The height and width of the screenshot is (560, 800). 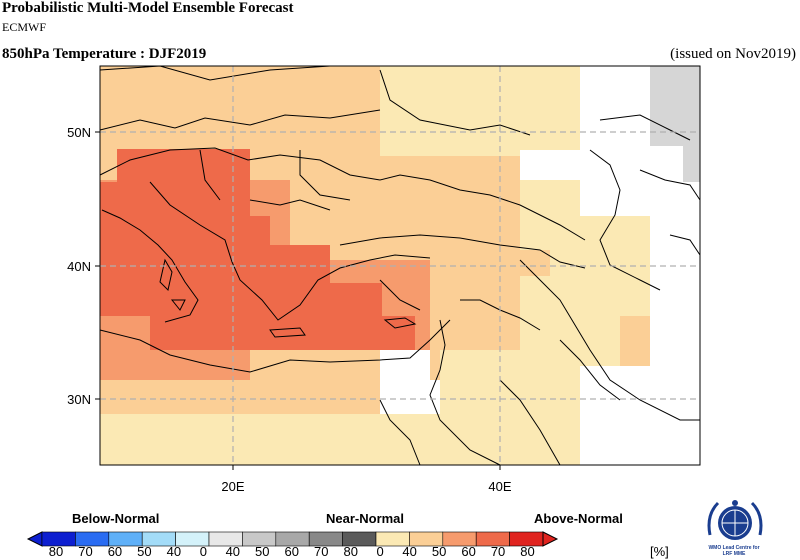 I want to click on legend-above-normal: Above-Normal, so click(x=578, y=518).